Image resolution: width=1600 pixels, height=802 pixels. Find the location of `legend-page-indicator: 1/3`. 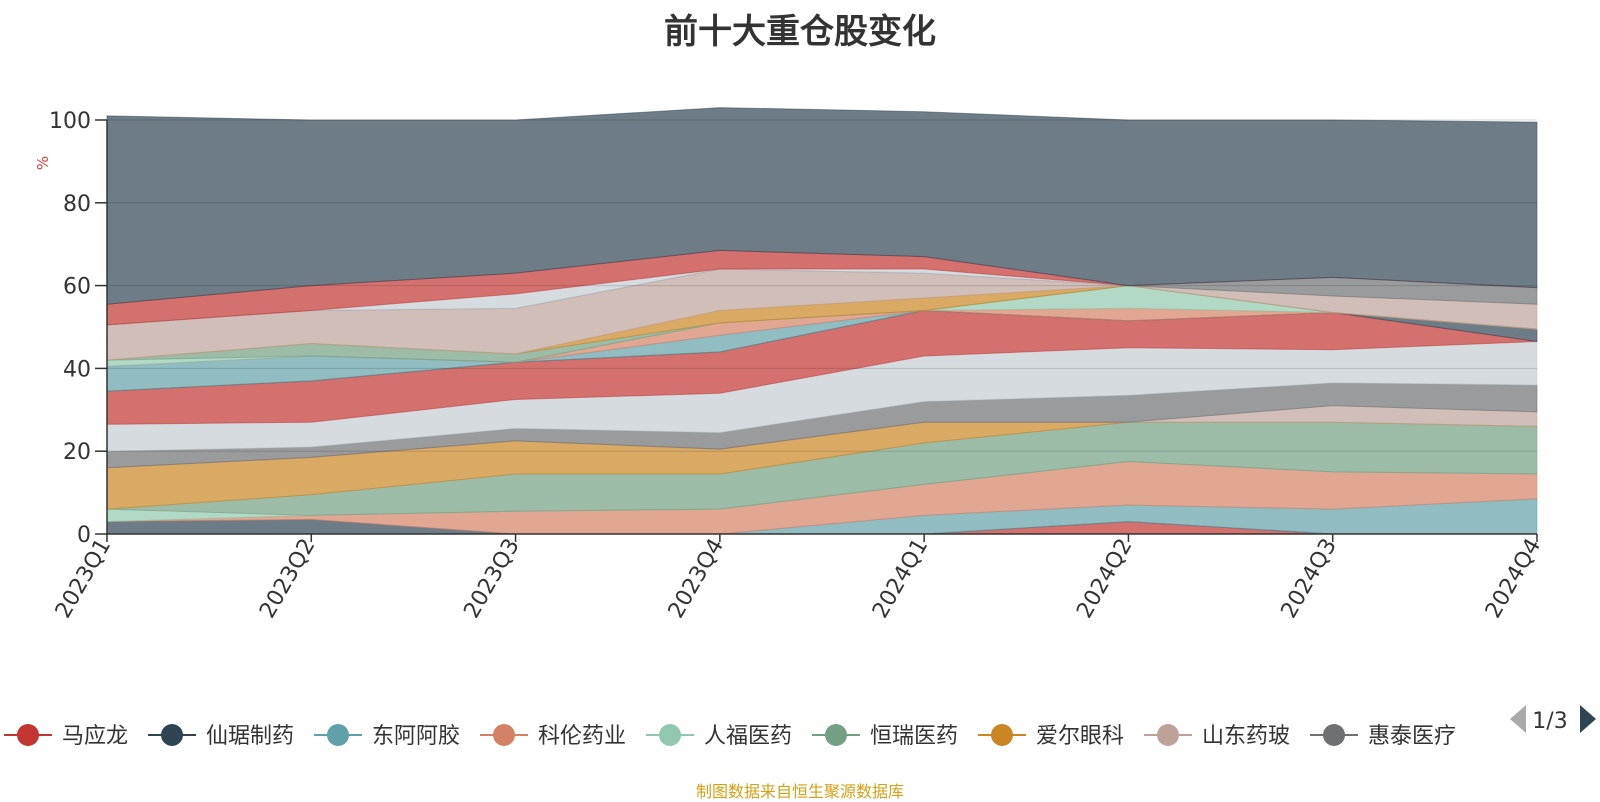

legend-page-indicator: 1/3 is located at coordinates (1549, 721).